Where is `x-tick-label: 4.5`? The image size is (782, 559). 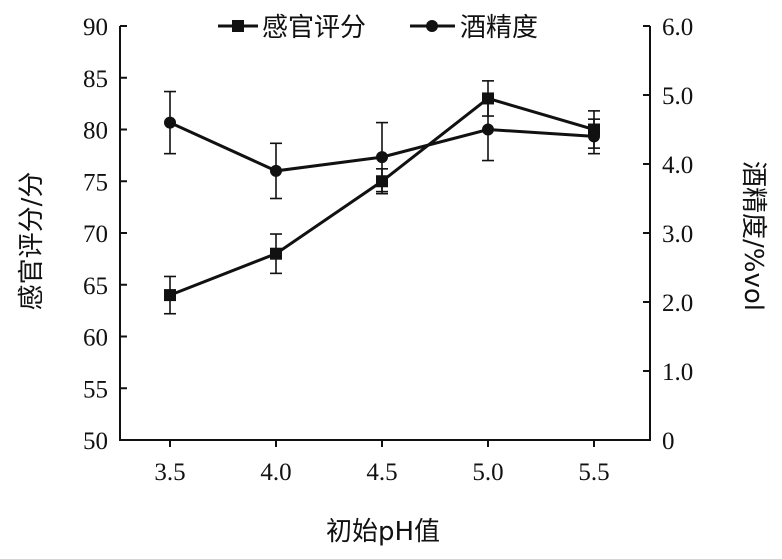 x-tick-label: 4.5 is located at coordinates (381, 472).